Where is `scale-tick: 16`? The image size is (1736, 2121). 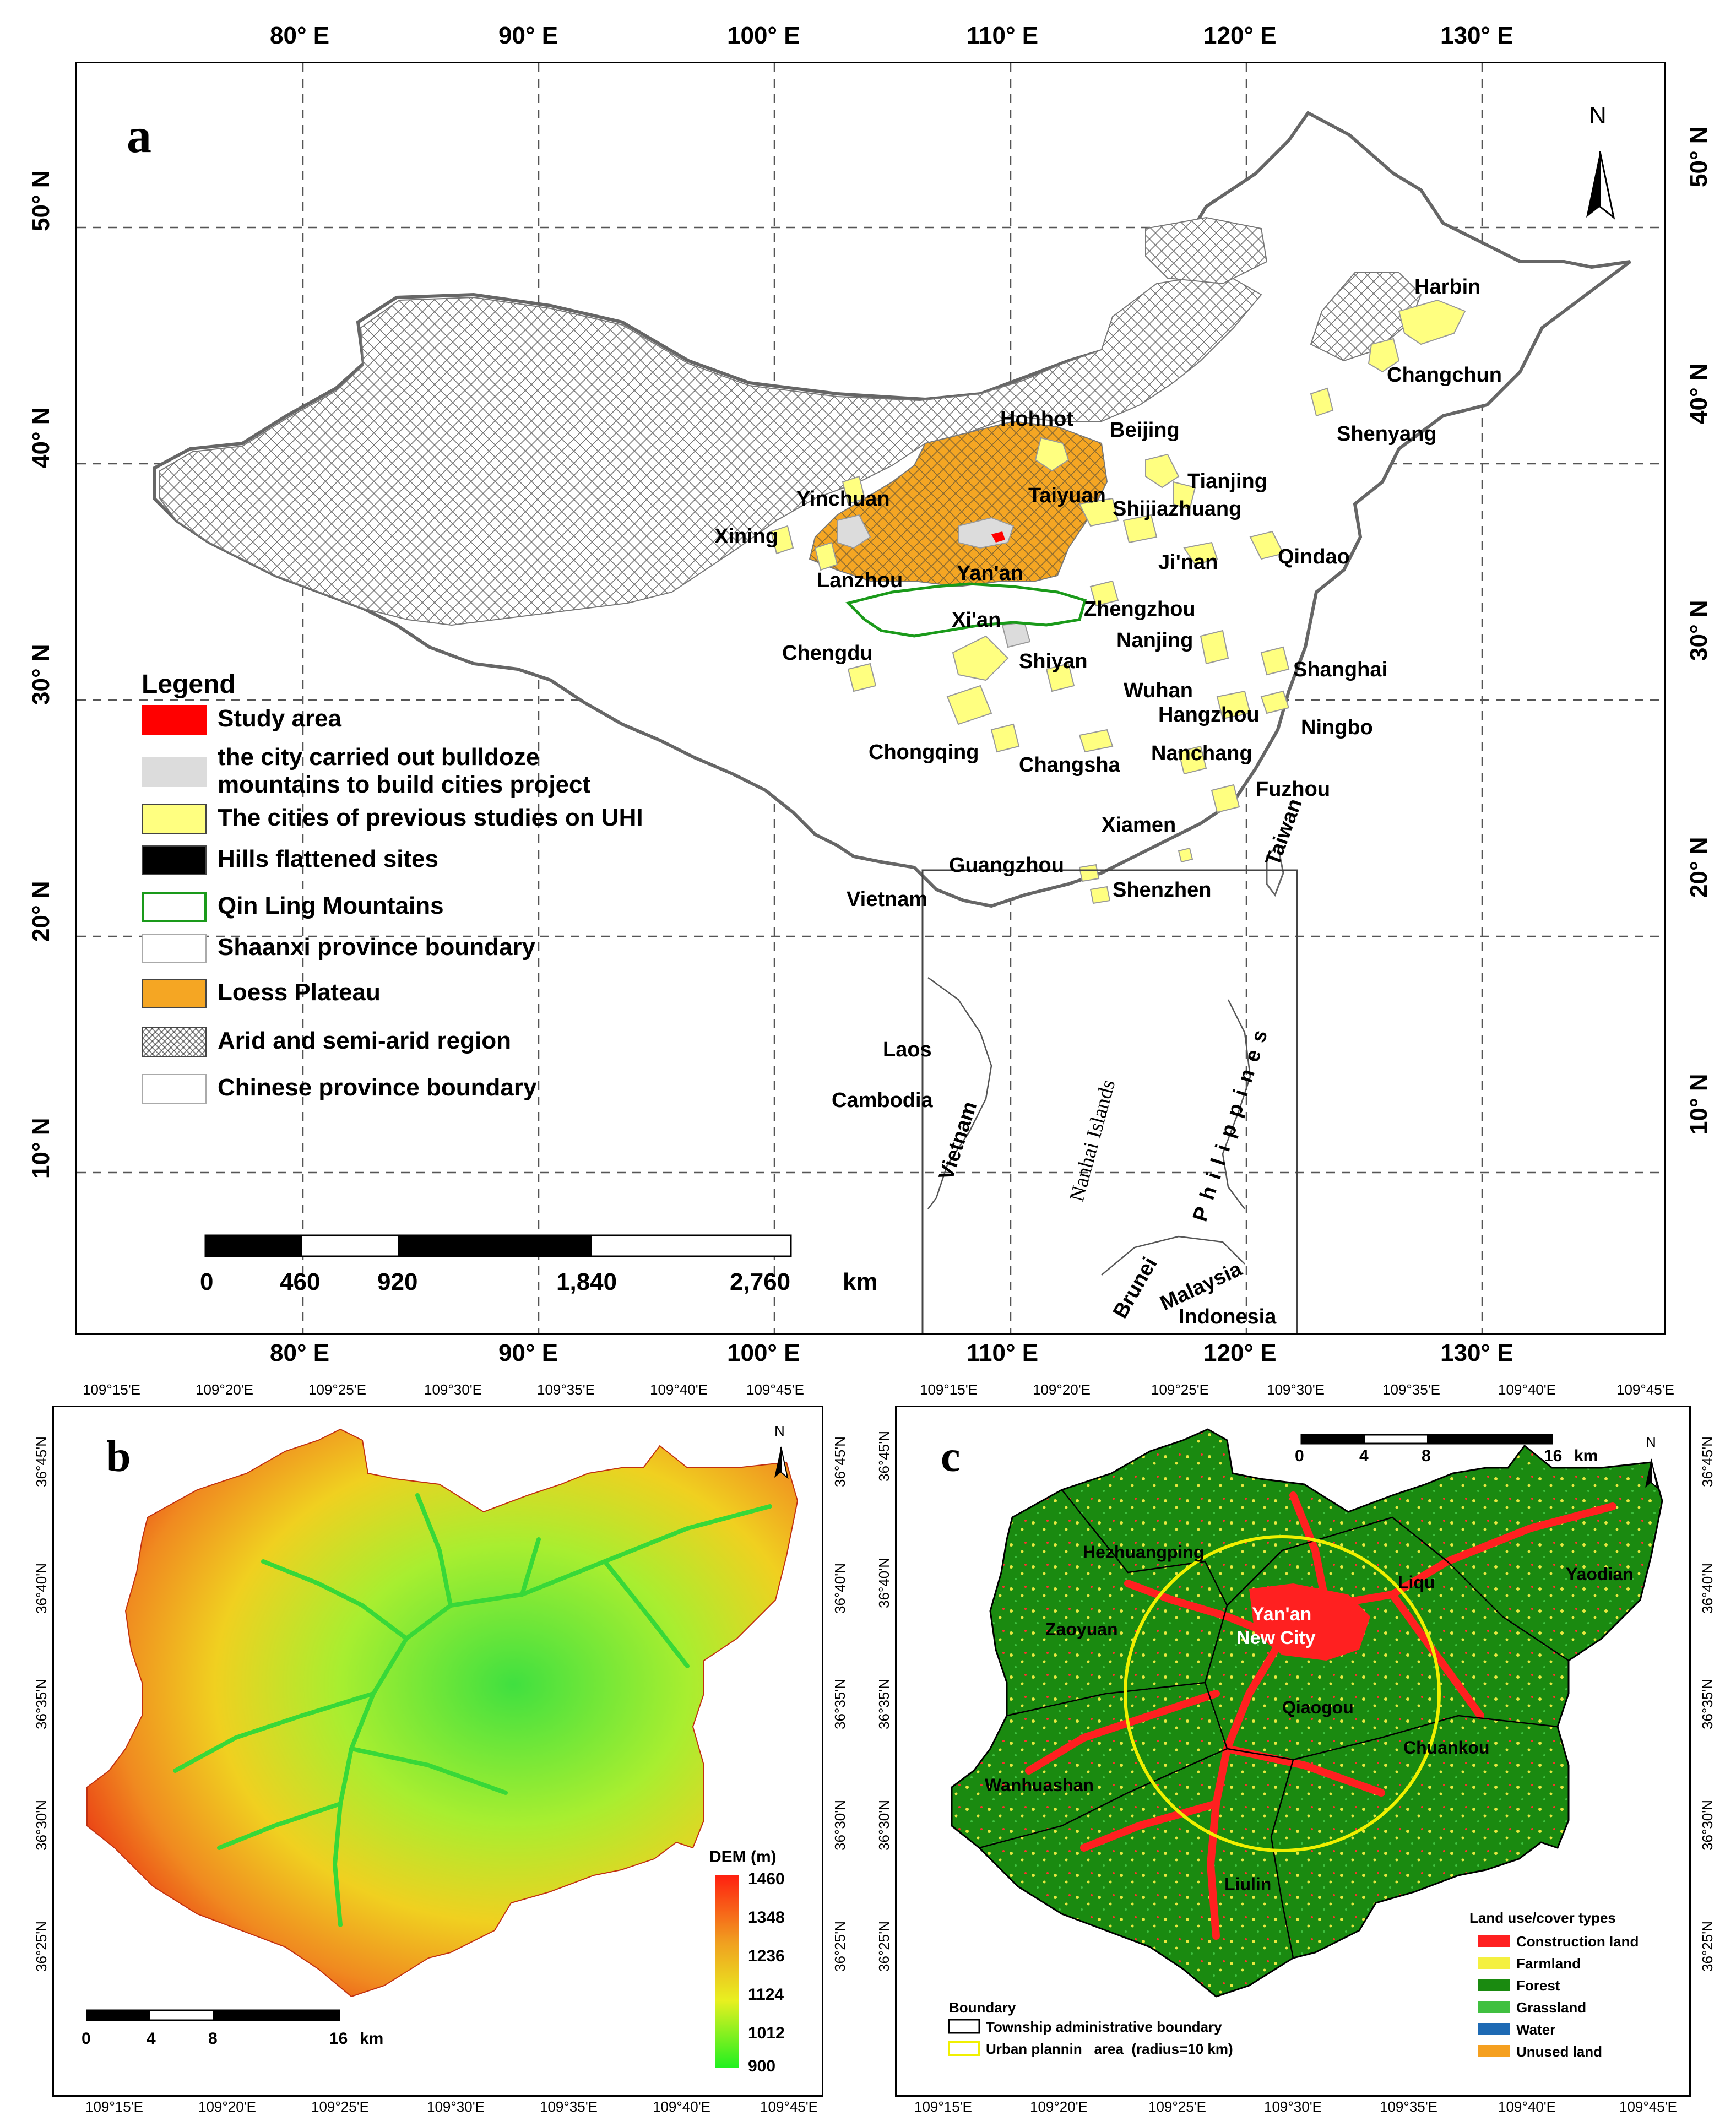
scale-tick: 16 is located at coordinates (338, 2039).